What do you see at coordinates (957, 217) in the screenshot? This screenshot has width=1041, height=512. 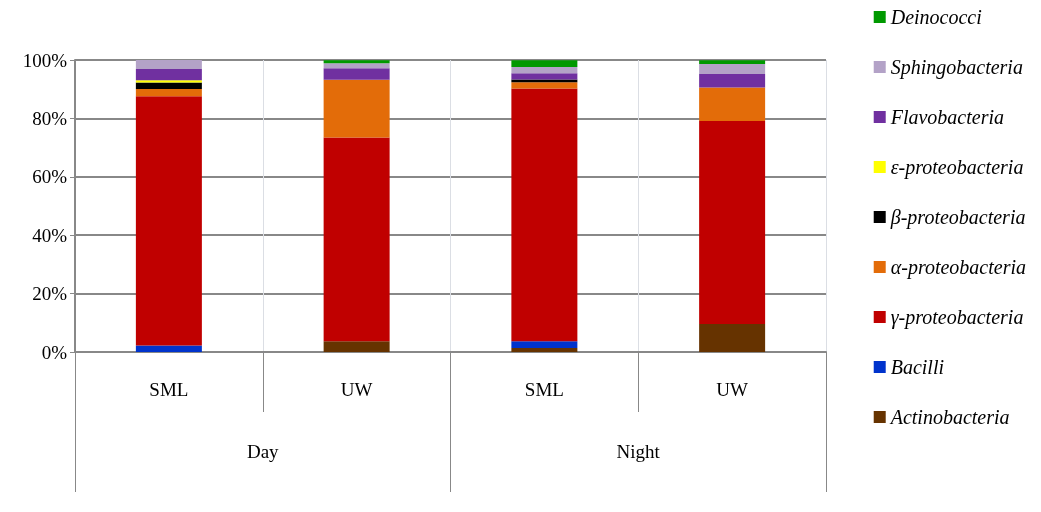 I see `legend-label: β-proteobacteria` at bounding box center [957, 217].